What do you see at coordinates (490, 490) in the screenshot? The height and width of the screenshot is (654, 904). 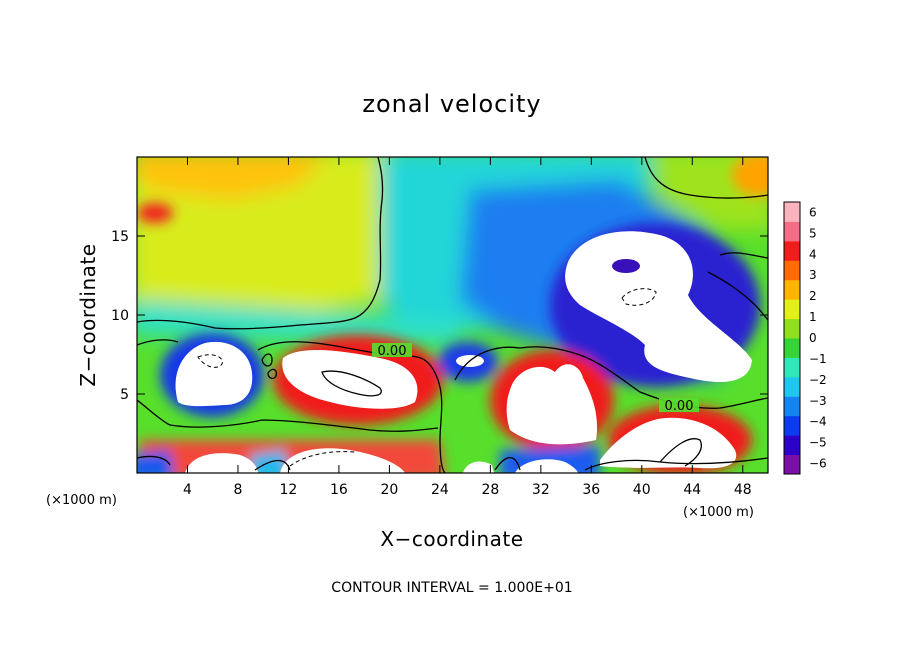 I see `x-tick-label: 28` at bounding box center [490, 490].